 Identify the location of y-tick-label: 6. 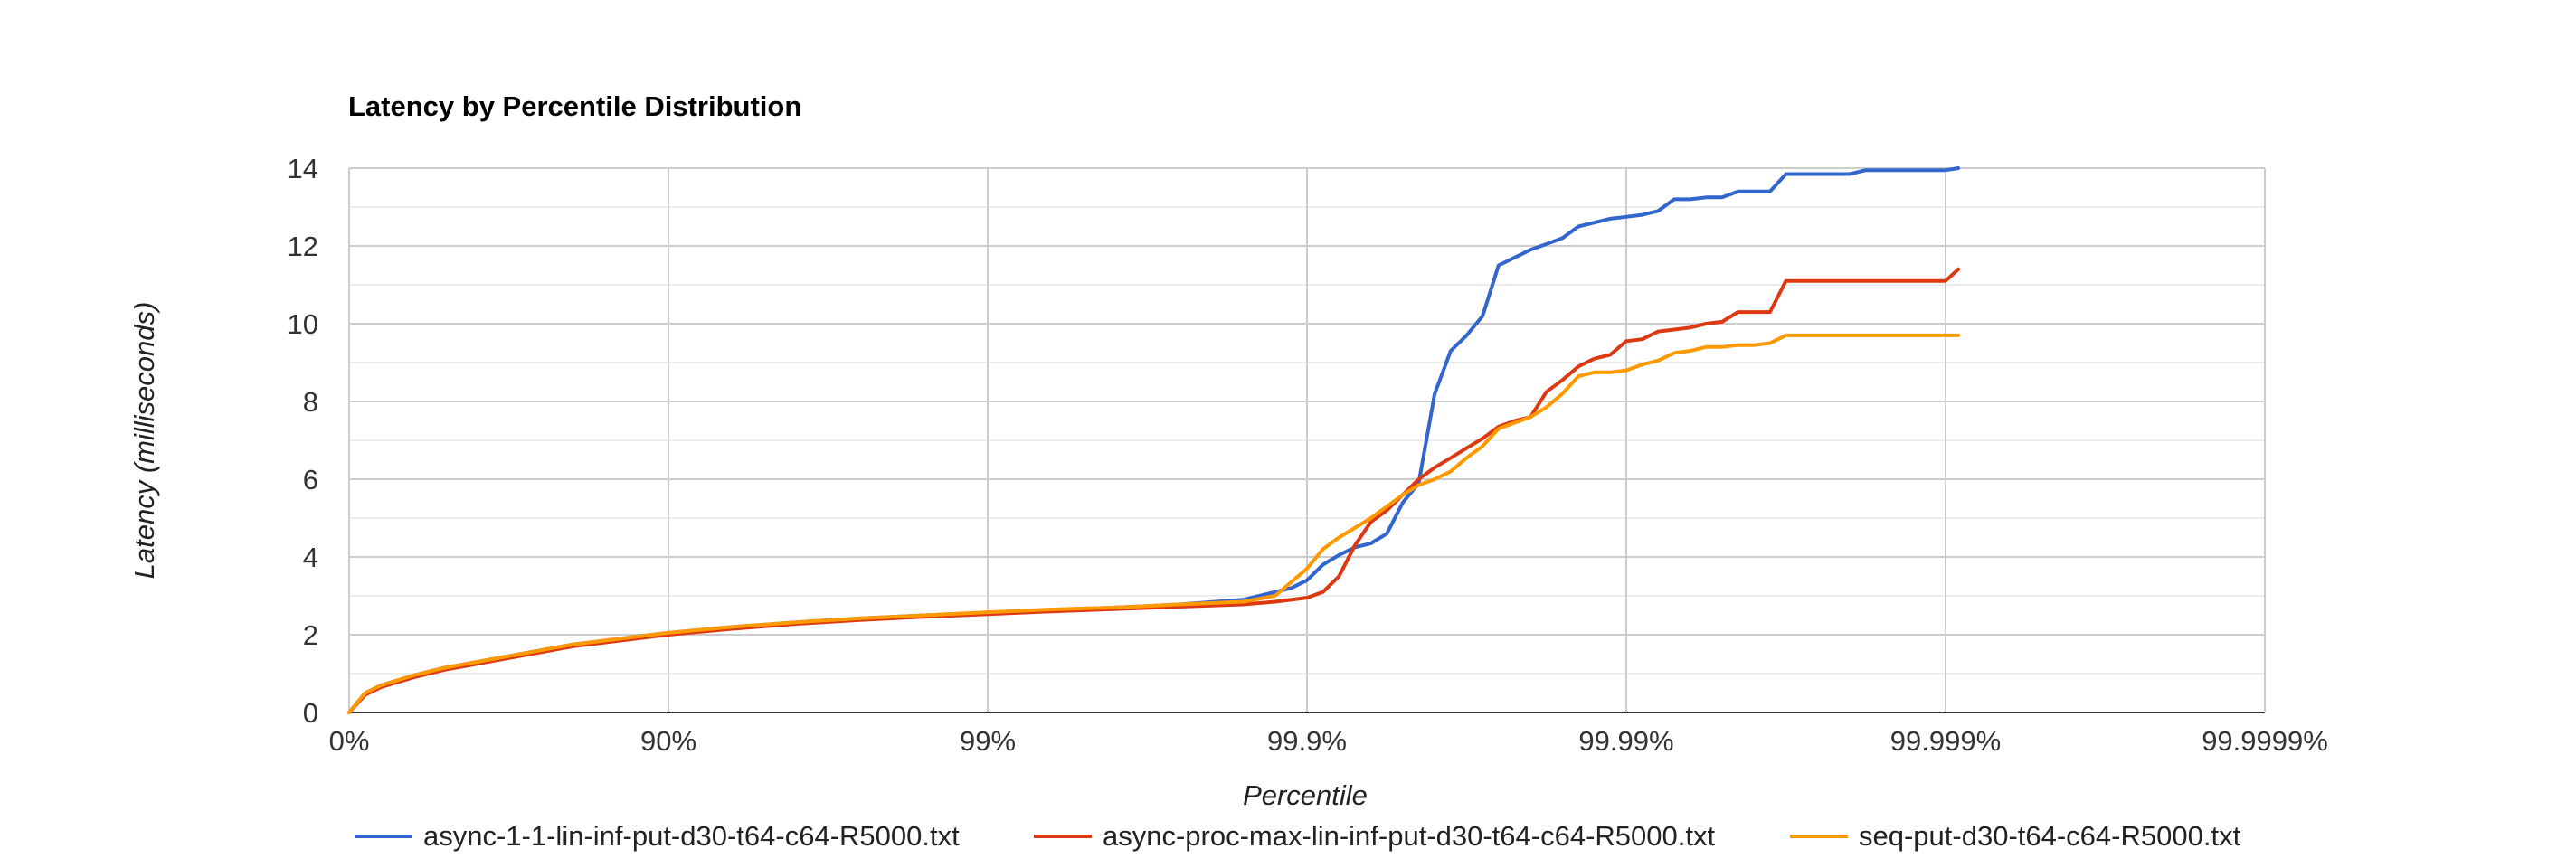
(311, 480).